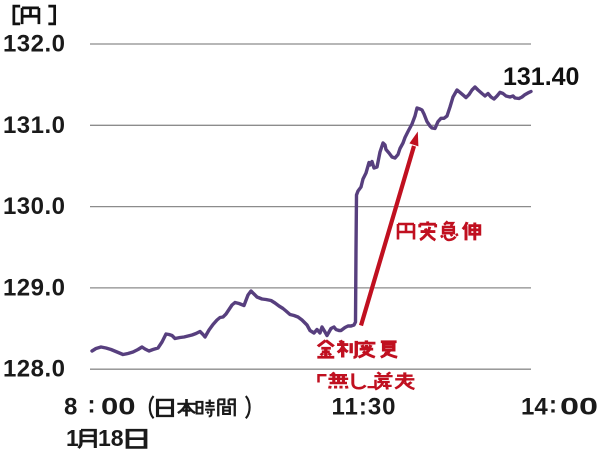 The width and height of the screenshot is (600, 451). I want to click on svg-text: 8, so click(70, 407).